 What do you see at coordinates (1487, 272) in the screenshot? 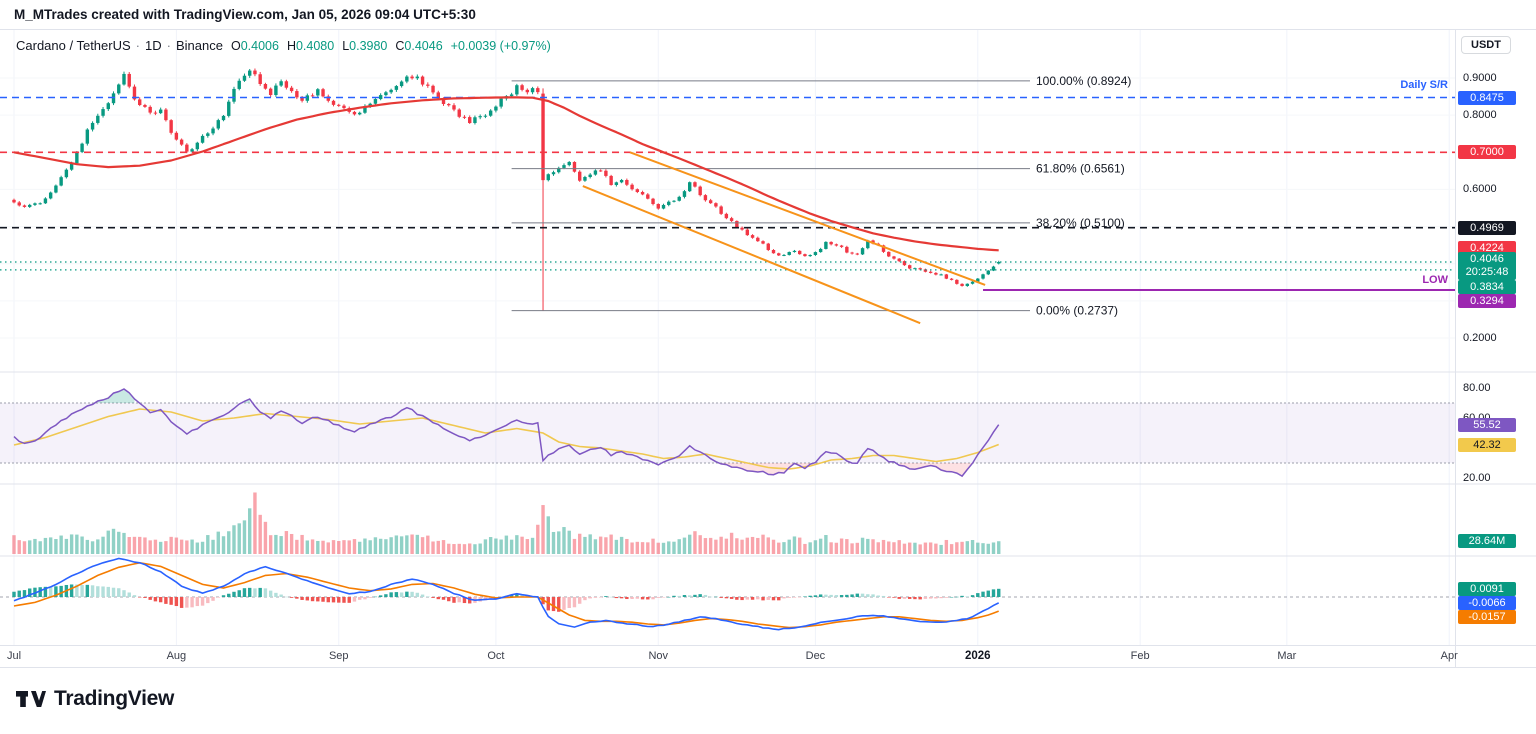
I see `bar-countdown: 20:25:48` at bounding box center [1487, 272].